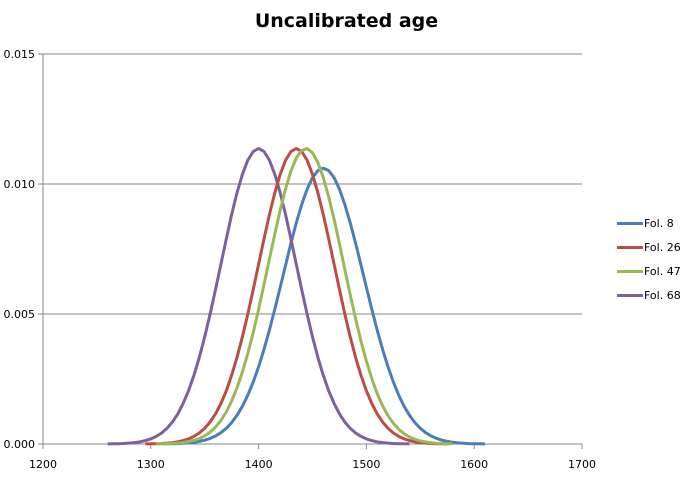 This screenshot has height=477, width=693. What do you see at coordinates (662, 271) in the screenshot?
I see `legend-label: Fol. 47` at bounding box center [662, 271].